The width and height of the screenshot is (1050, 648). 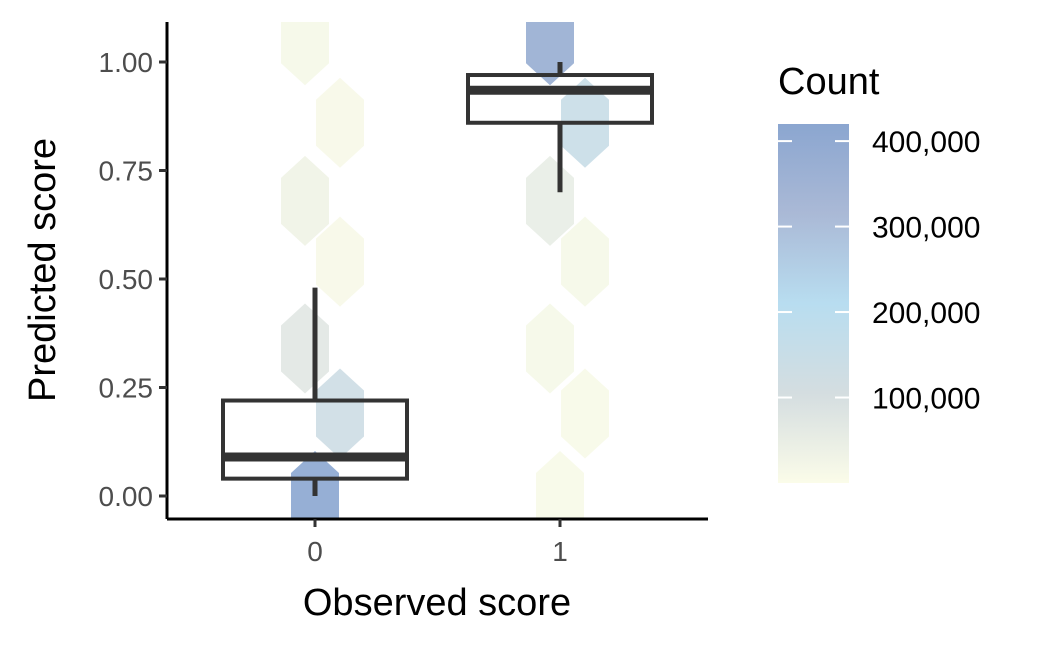 I want to click on x-tick-label: 0, so click(x=315, y=551).